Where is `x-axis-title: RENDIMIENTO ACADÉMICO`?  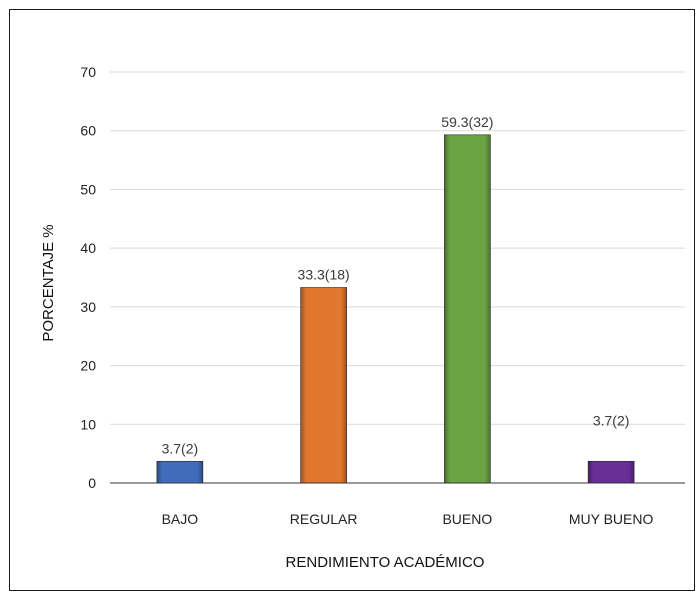 x-axis-title: RENDIMIENTO ACADÉMICO is located at coordinates (385, 562).